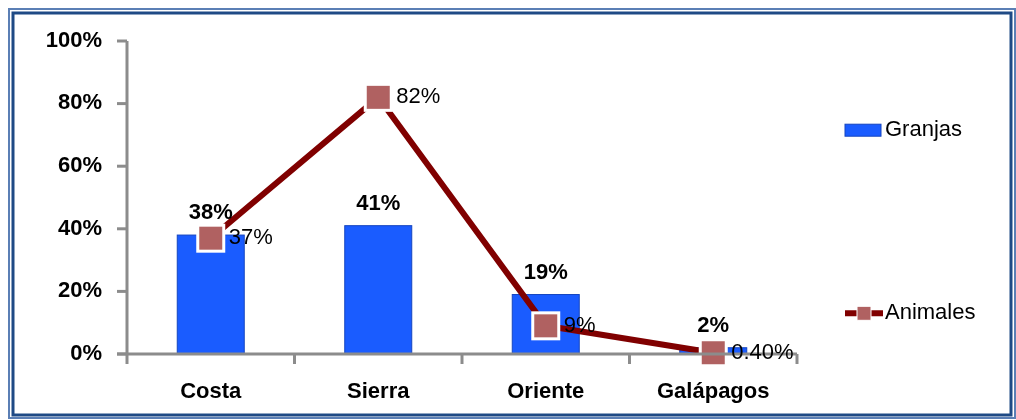 The height and width of the screenshot is (420, 1016). I want to click on data-label: 37%, so click(250, 236).